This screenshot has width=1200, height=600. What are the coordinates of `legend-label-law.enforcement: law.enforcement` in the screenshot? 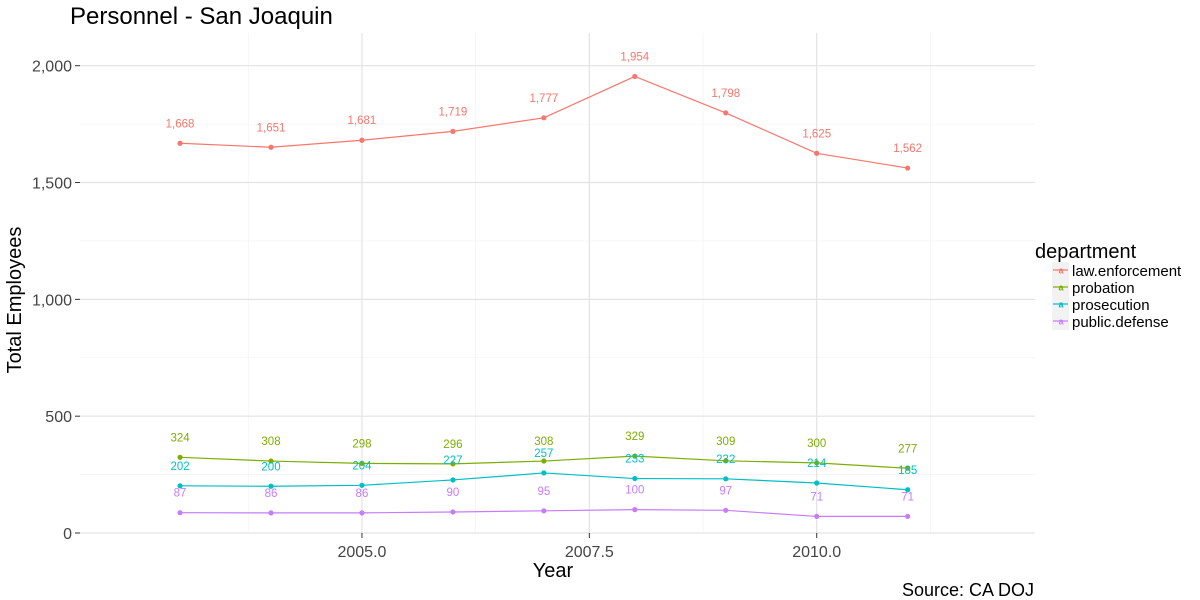 It's located at (1127, 271).